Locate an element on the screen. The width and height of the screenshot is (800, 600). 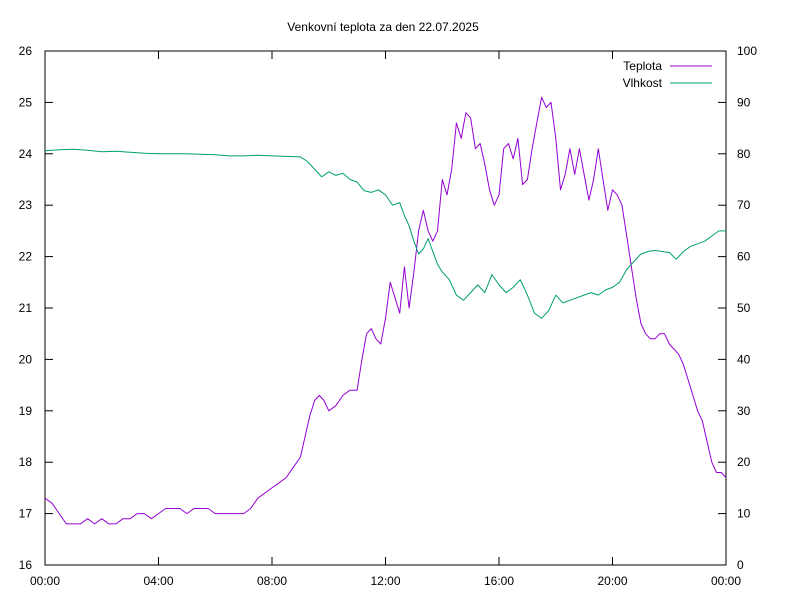
y2-tick-label: 50 is located at coordinates (744, 308).